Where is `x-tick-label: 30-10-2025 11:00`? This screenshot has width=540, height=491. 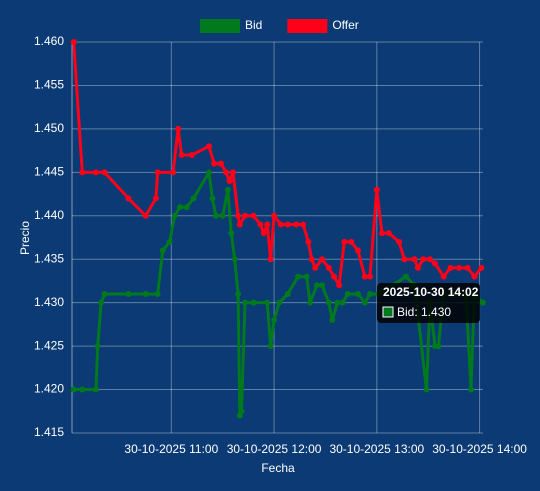
x-tick-label: 30-10-2025 11:00 is located at coordinates (171, 449).